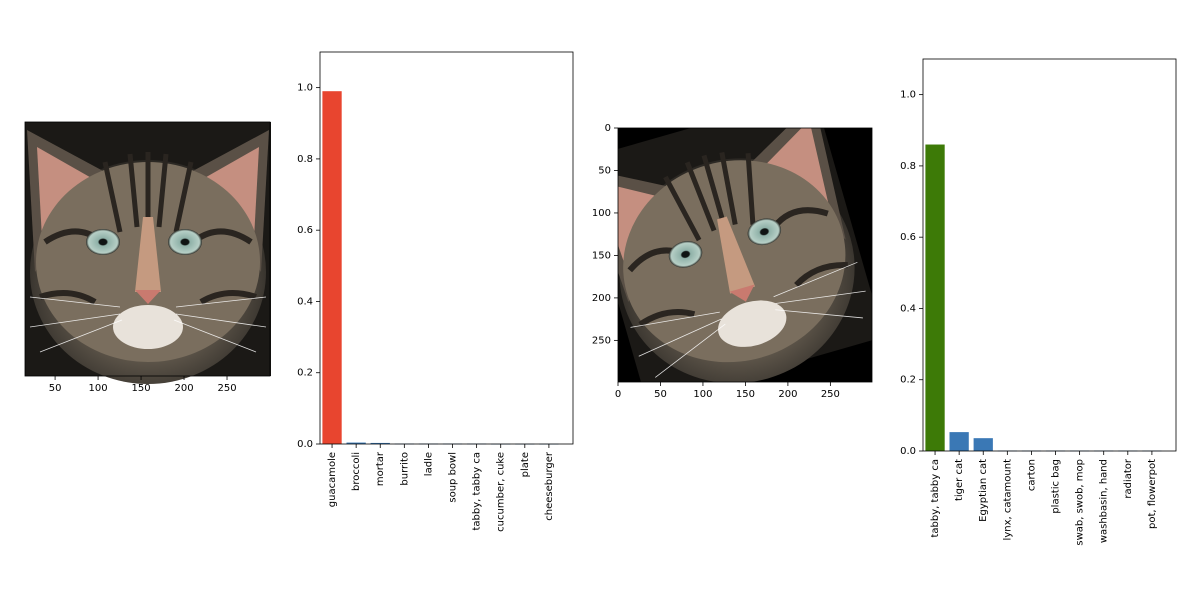 This screenshot has width=1200, height=600. Describe the element at coordinates (727, 391) in the screenshot. I see `x-ticks: 0 50 100 150 200 250` at that location.